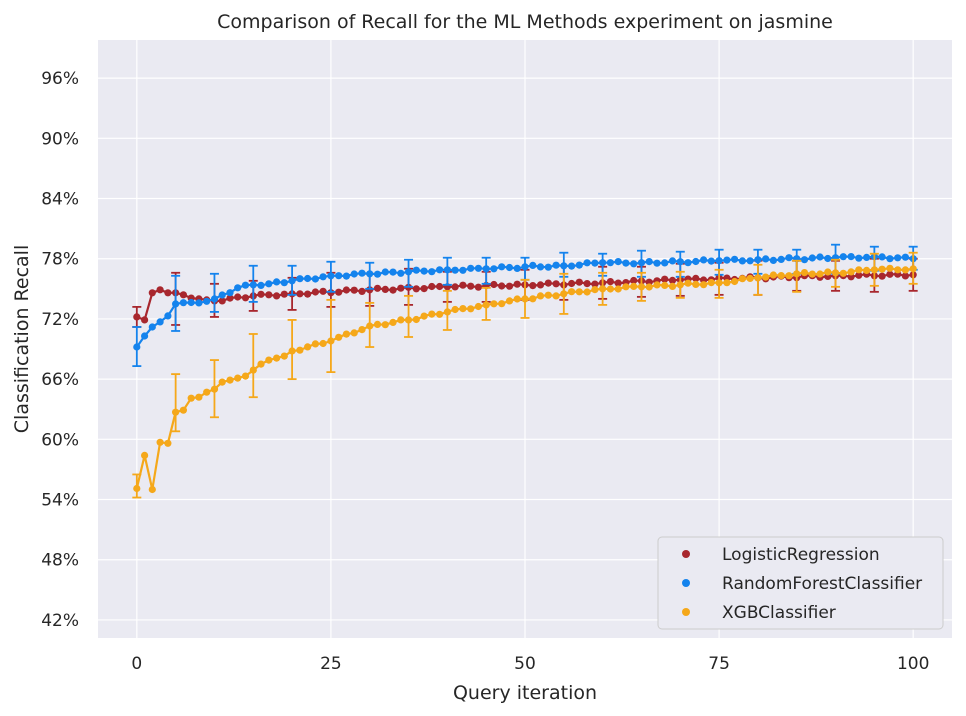 The image size is (966, 716). I want to click on y-tick-label: 96%, so click(60, 79).